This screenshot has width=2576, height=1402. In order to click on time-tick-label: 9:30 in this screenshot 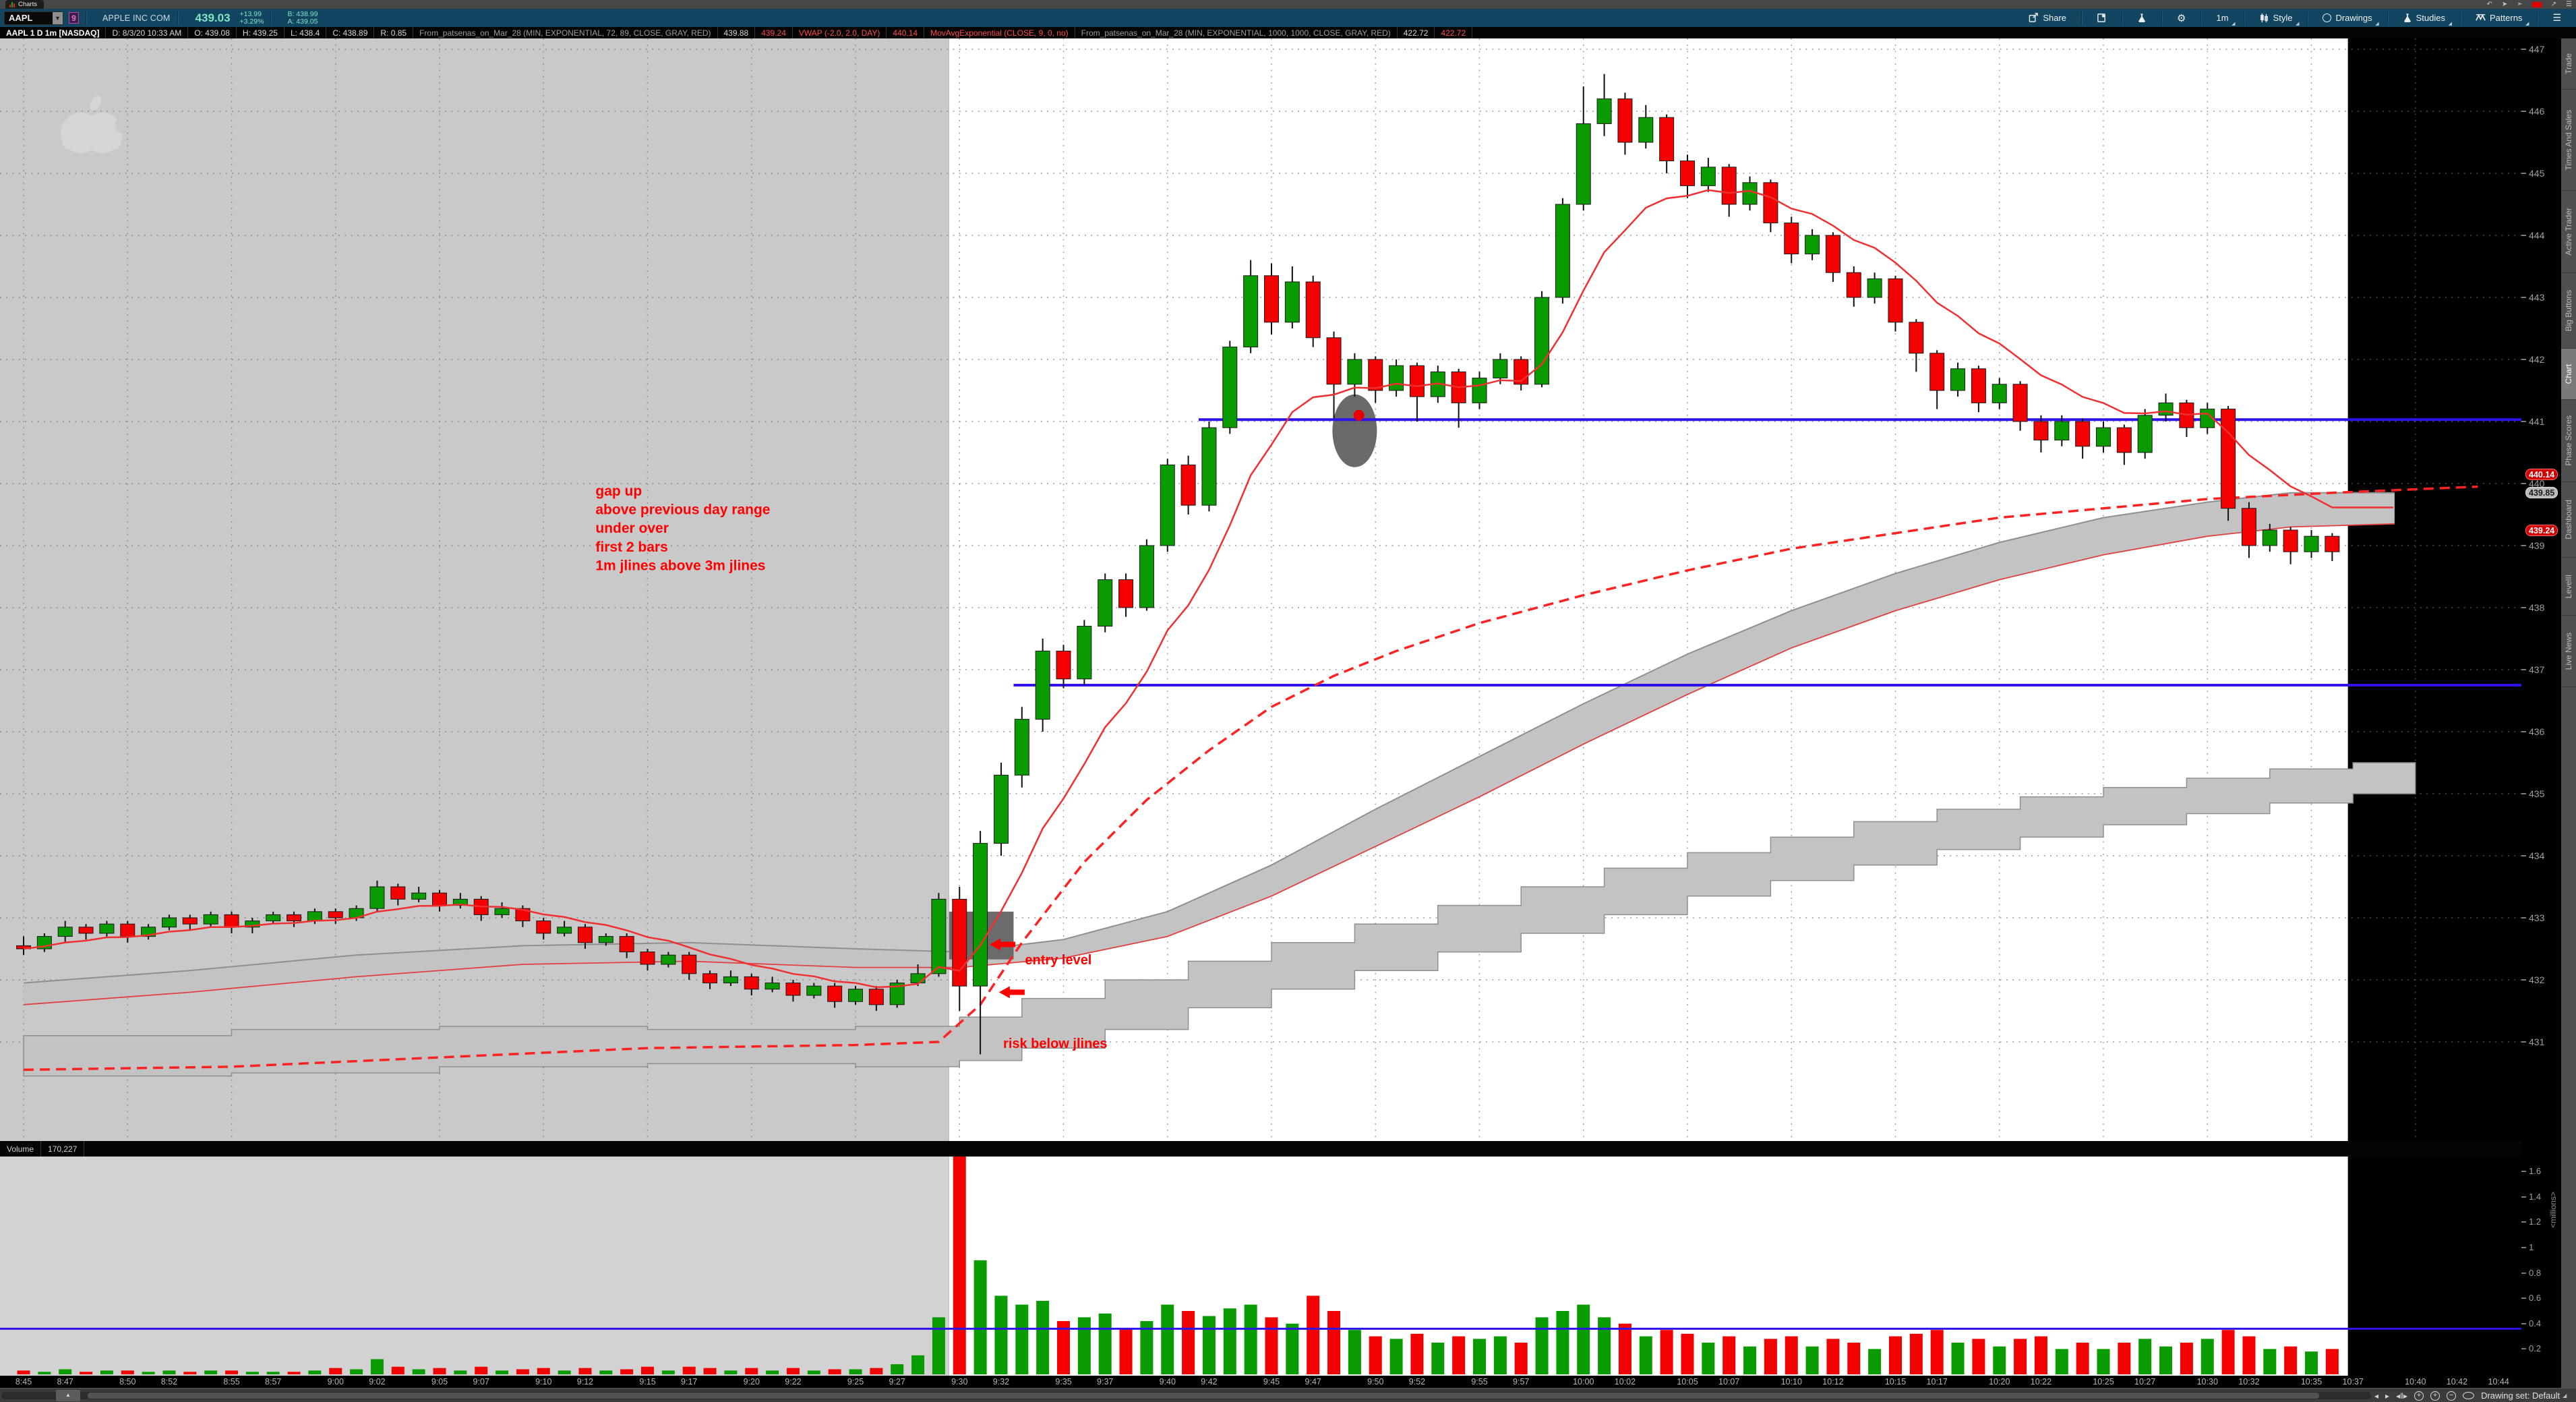, I will do `click(959, 1382)`.